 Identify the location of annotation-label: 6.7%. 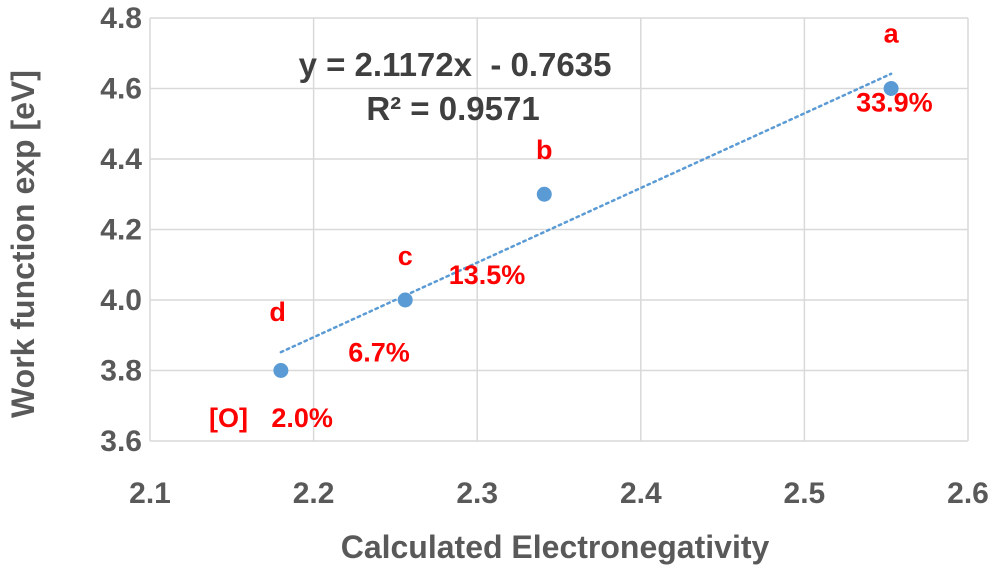
(379, 353).